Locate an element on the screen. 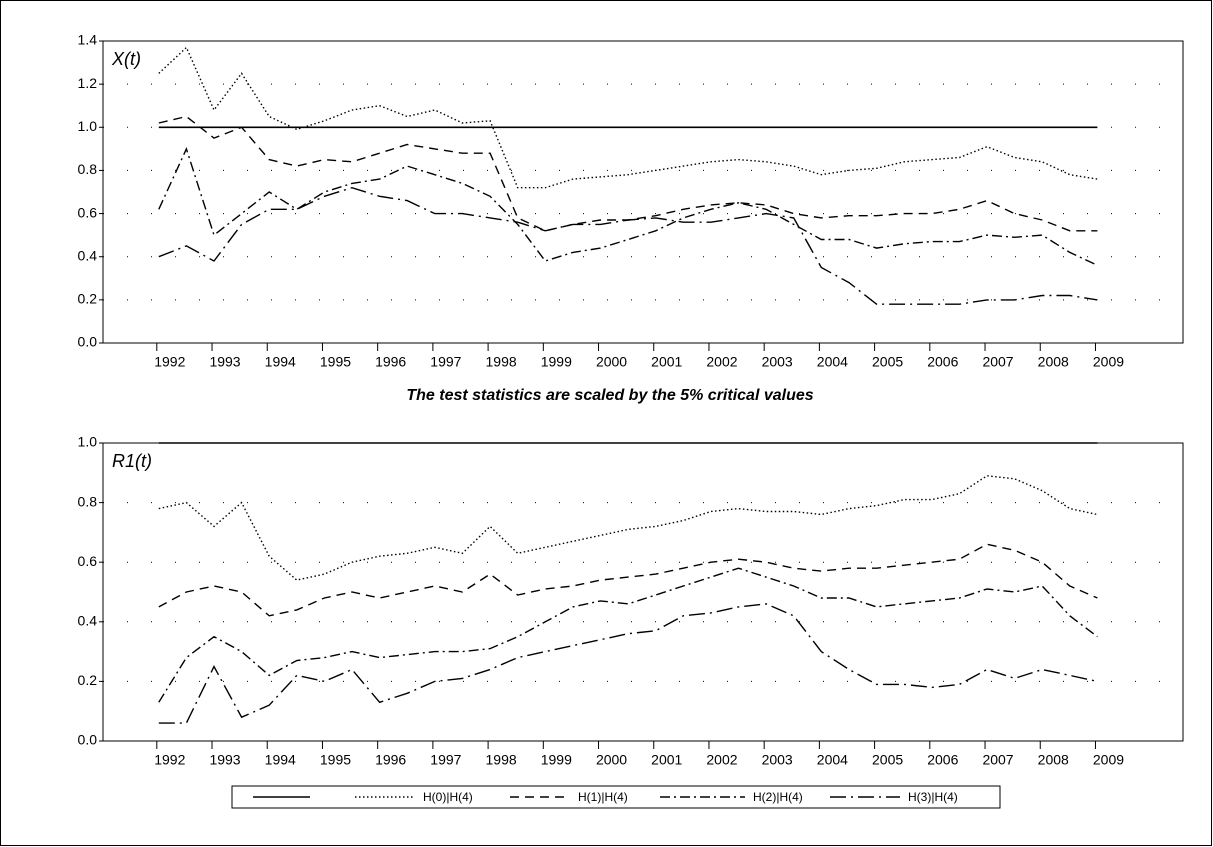  legend-label: H(1)|H(4) is located at coordinates (603, 797).